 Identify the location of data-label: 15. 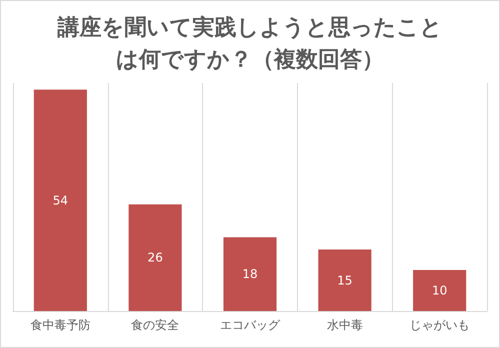
(344, 280).